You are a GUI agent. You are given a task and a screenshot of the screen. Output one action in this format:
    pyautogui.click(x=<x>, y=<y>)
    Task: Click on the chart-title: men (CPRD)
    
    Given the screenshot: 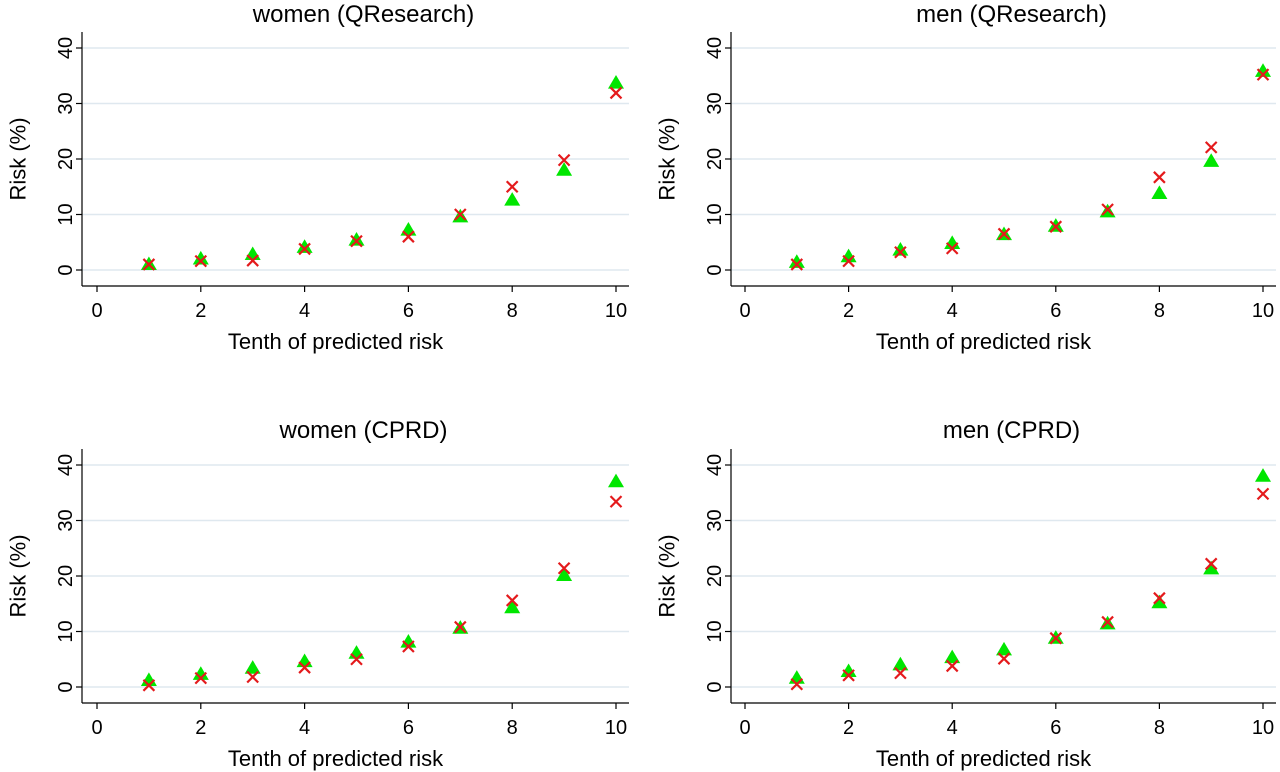 What is the action you would take?
    pyautogui.click(x=1011, y=430)
    